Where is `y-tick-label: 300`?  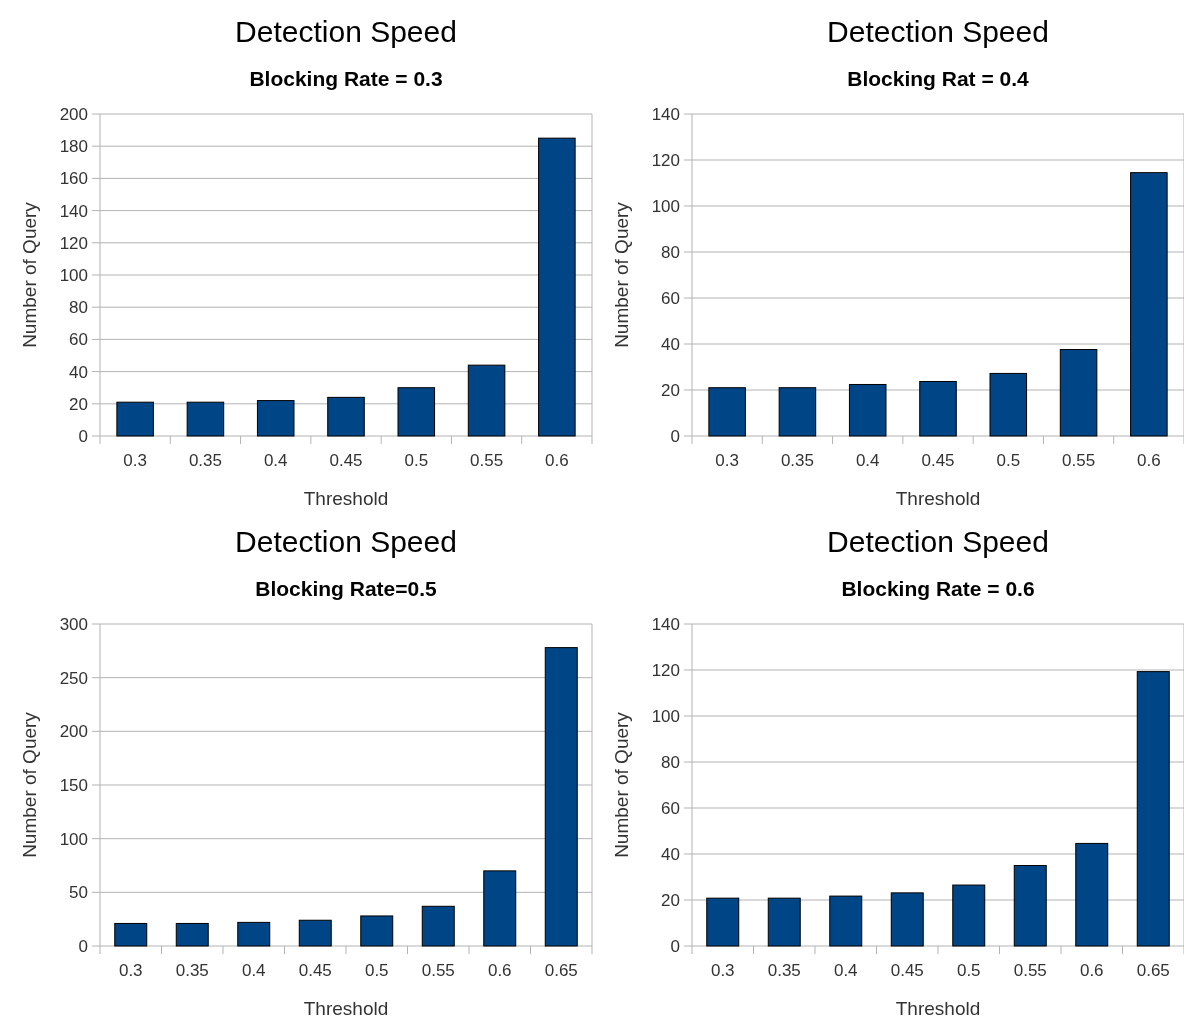 y-tick-label: 300 is located at coordinates (73, 624).